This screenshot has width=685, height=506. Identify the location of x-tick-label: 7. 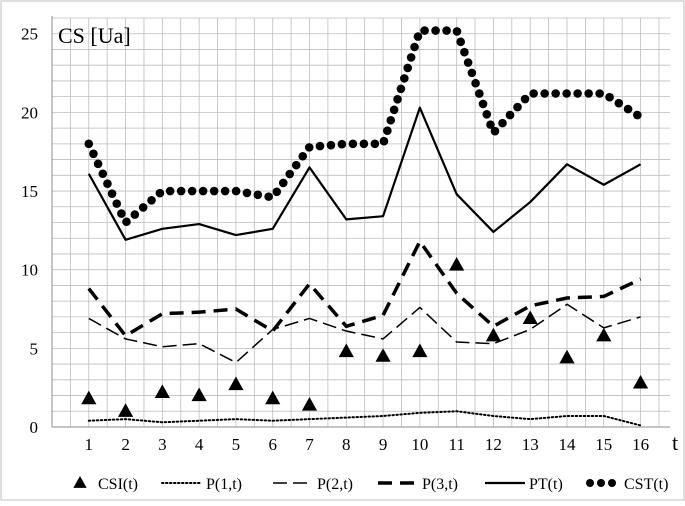
(309, 444).